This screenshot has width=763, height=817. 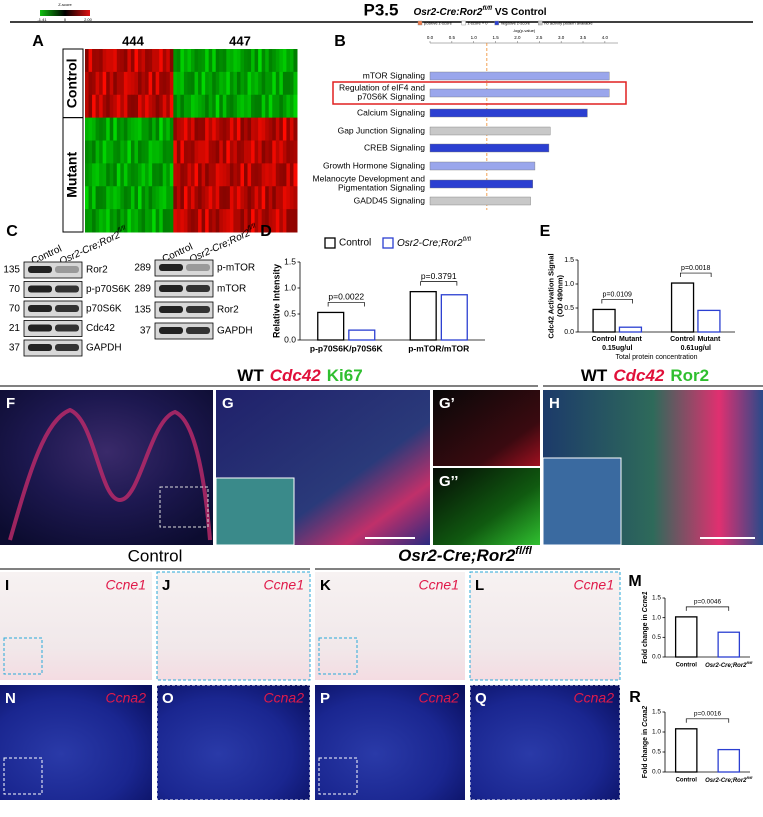 What do you see at coordinates (369, 179) in the screenshot?
I see `category-label-line: Melanocyte Development and` at bounding box center [369, 179].